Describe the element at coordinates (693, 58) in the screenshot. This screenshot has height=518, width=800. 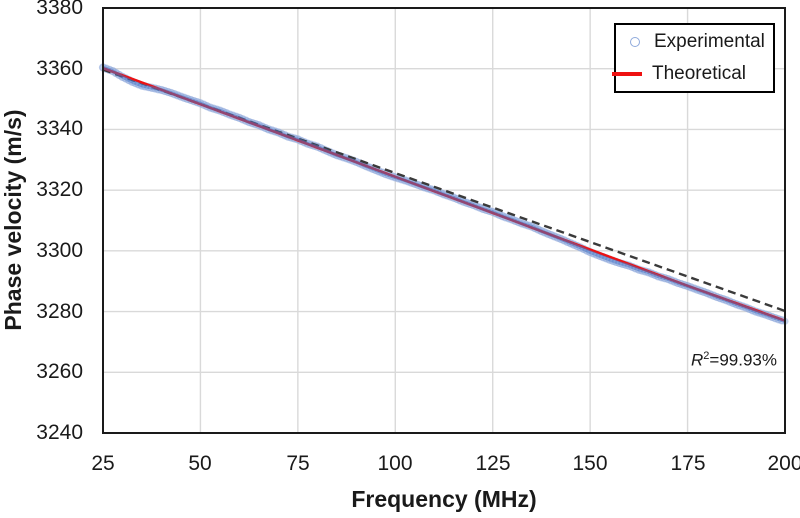
I see `chart-legend: Experimental Theoretical` at that location.